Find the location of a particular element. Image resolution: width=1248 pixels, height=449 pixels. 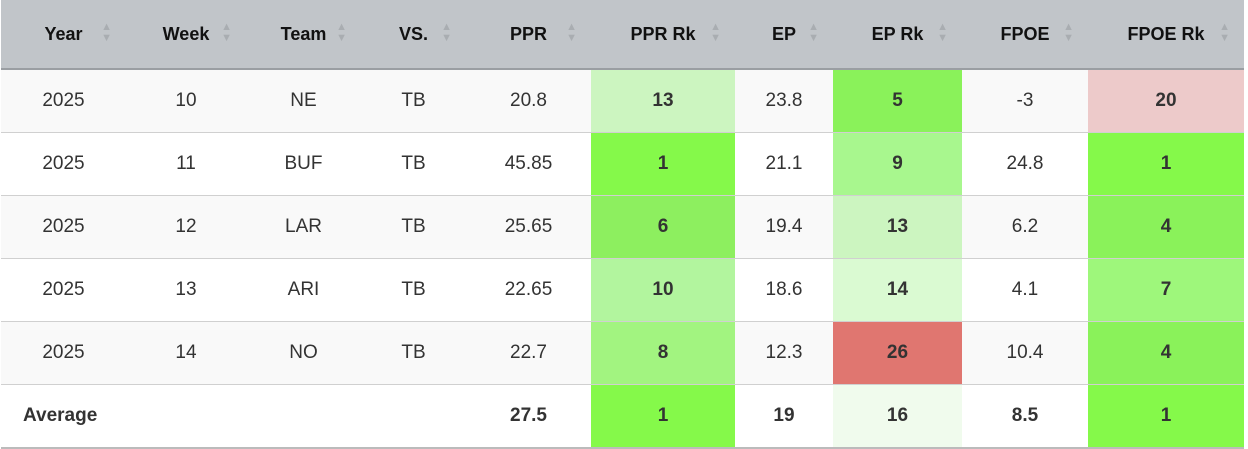

column-header-fpoe: FPOE ▲ ▼ is located at coordinates (1025, 35).